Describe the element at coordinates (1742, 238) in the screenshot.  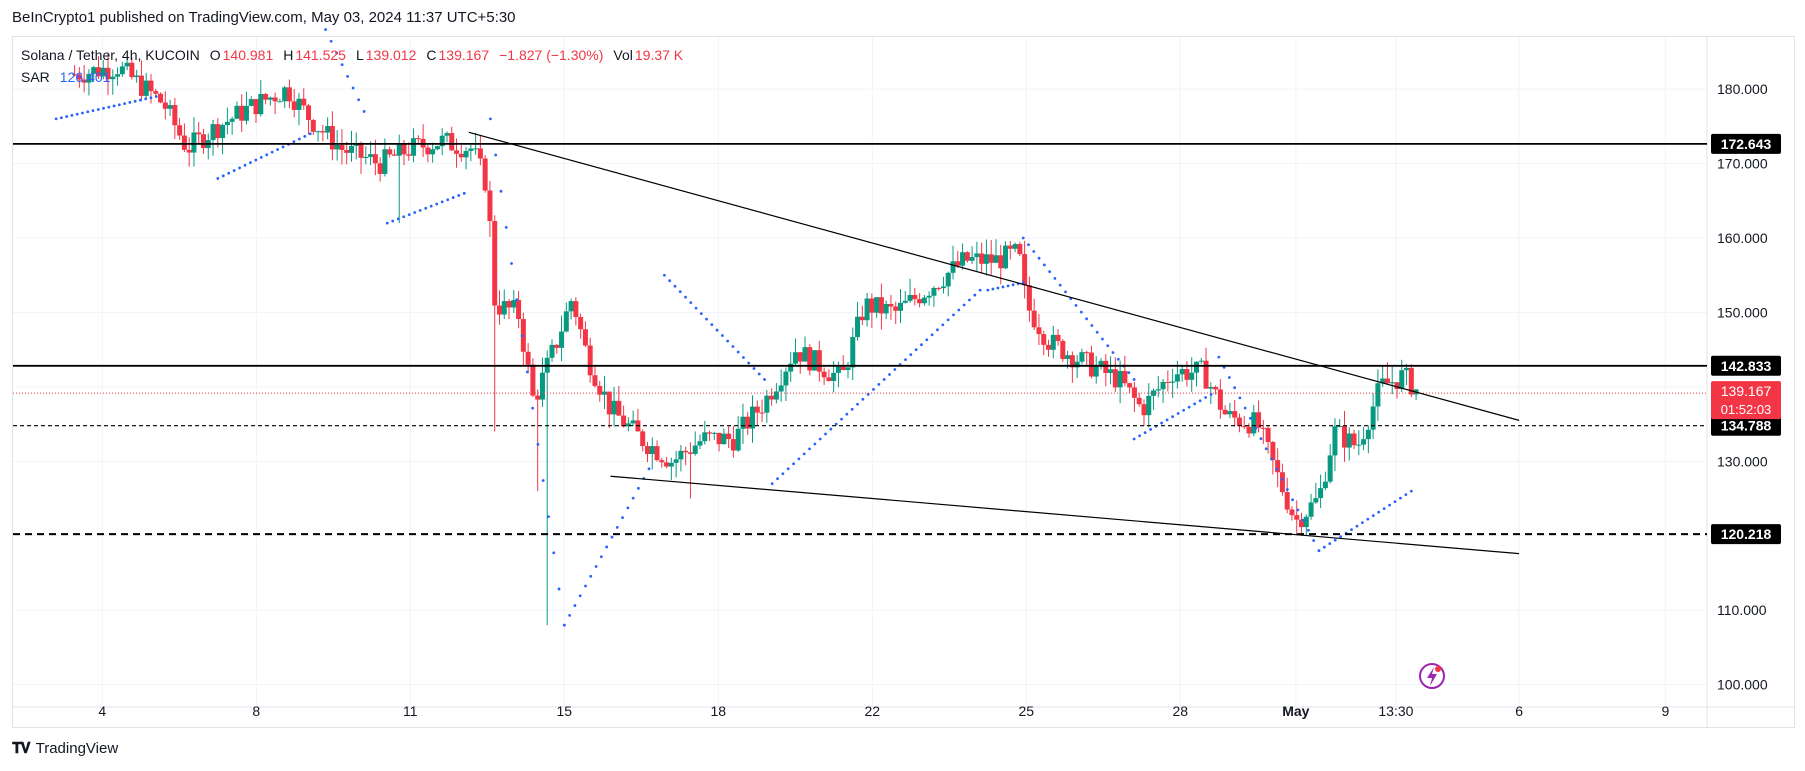
I see `y-tick-label: 160.000` at that location.